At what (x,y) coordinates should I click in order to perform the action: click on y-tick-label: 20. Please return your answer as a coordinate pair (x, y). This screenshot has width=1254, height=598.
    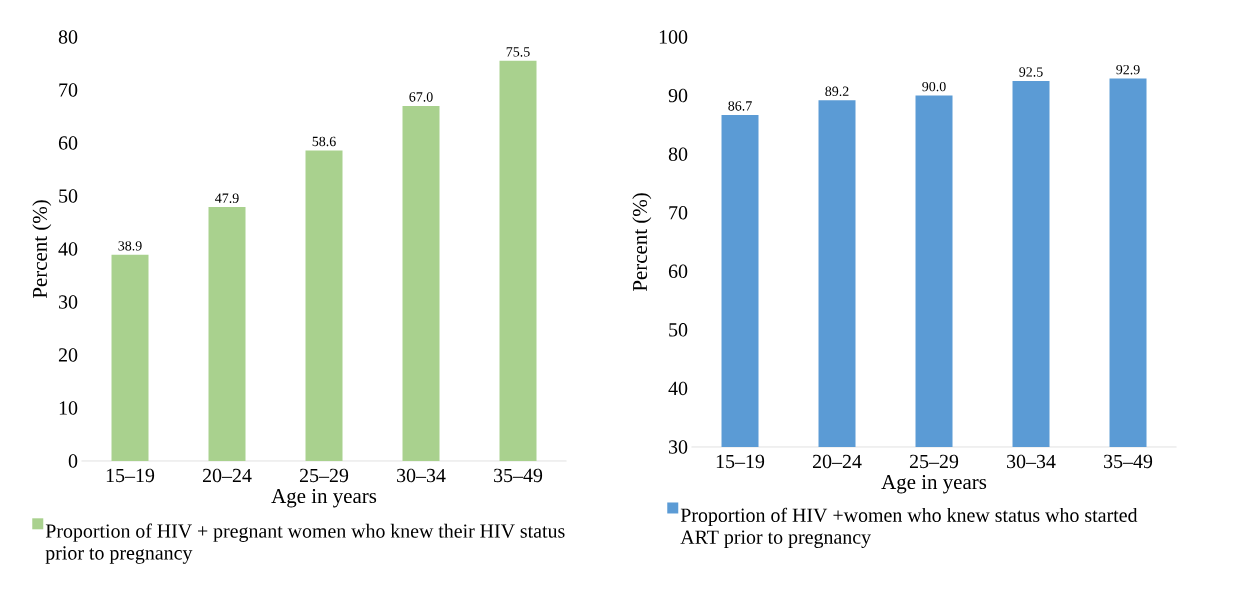
    Looking at the image, I should click on (68, 355).